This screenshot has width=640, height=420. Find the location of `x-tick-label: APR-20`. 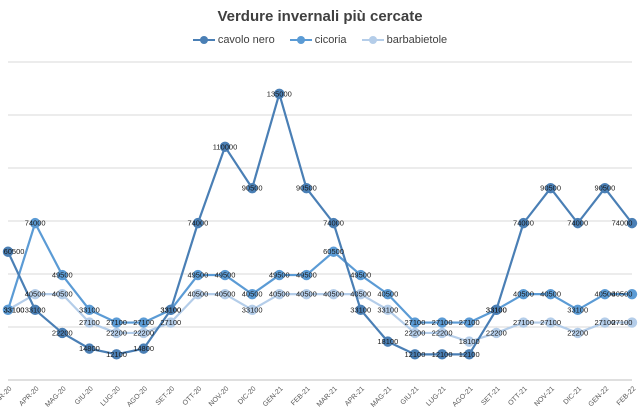

x-tick-label: APR-20 is located at coordinates (29, 396).